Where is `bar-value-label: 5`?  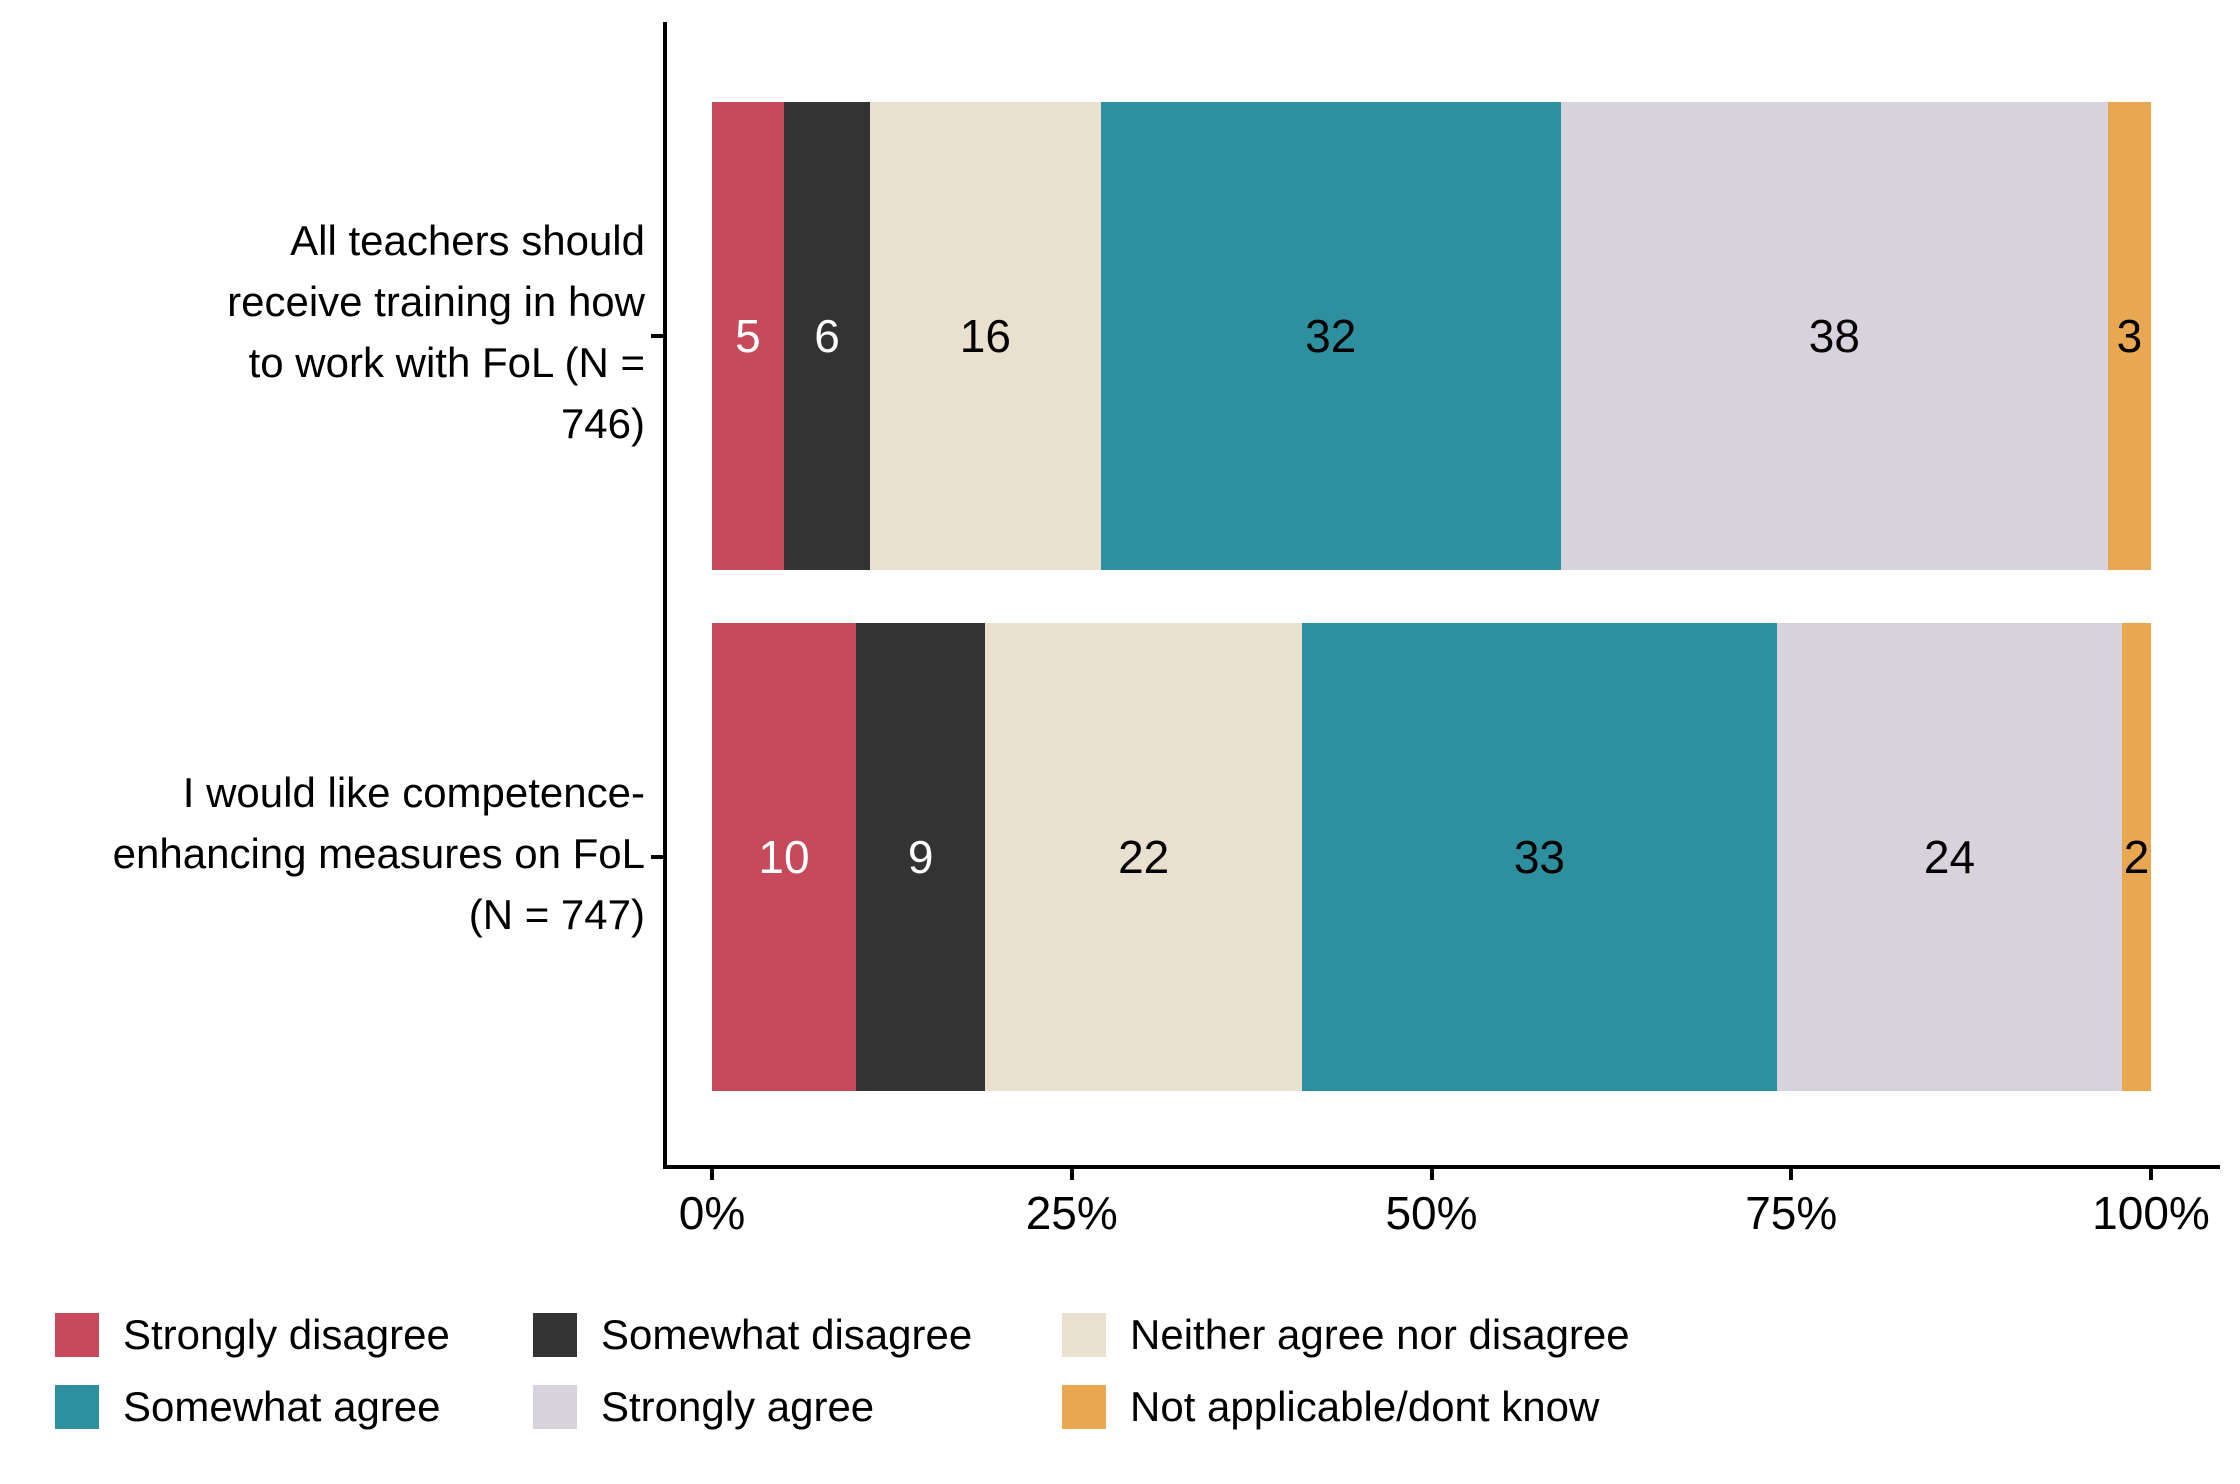 bar-value-label: 5 is located at coordinates (748, 336).